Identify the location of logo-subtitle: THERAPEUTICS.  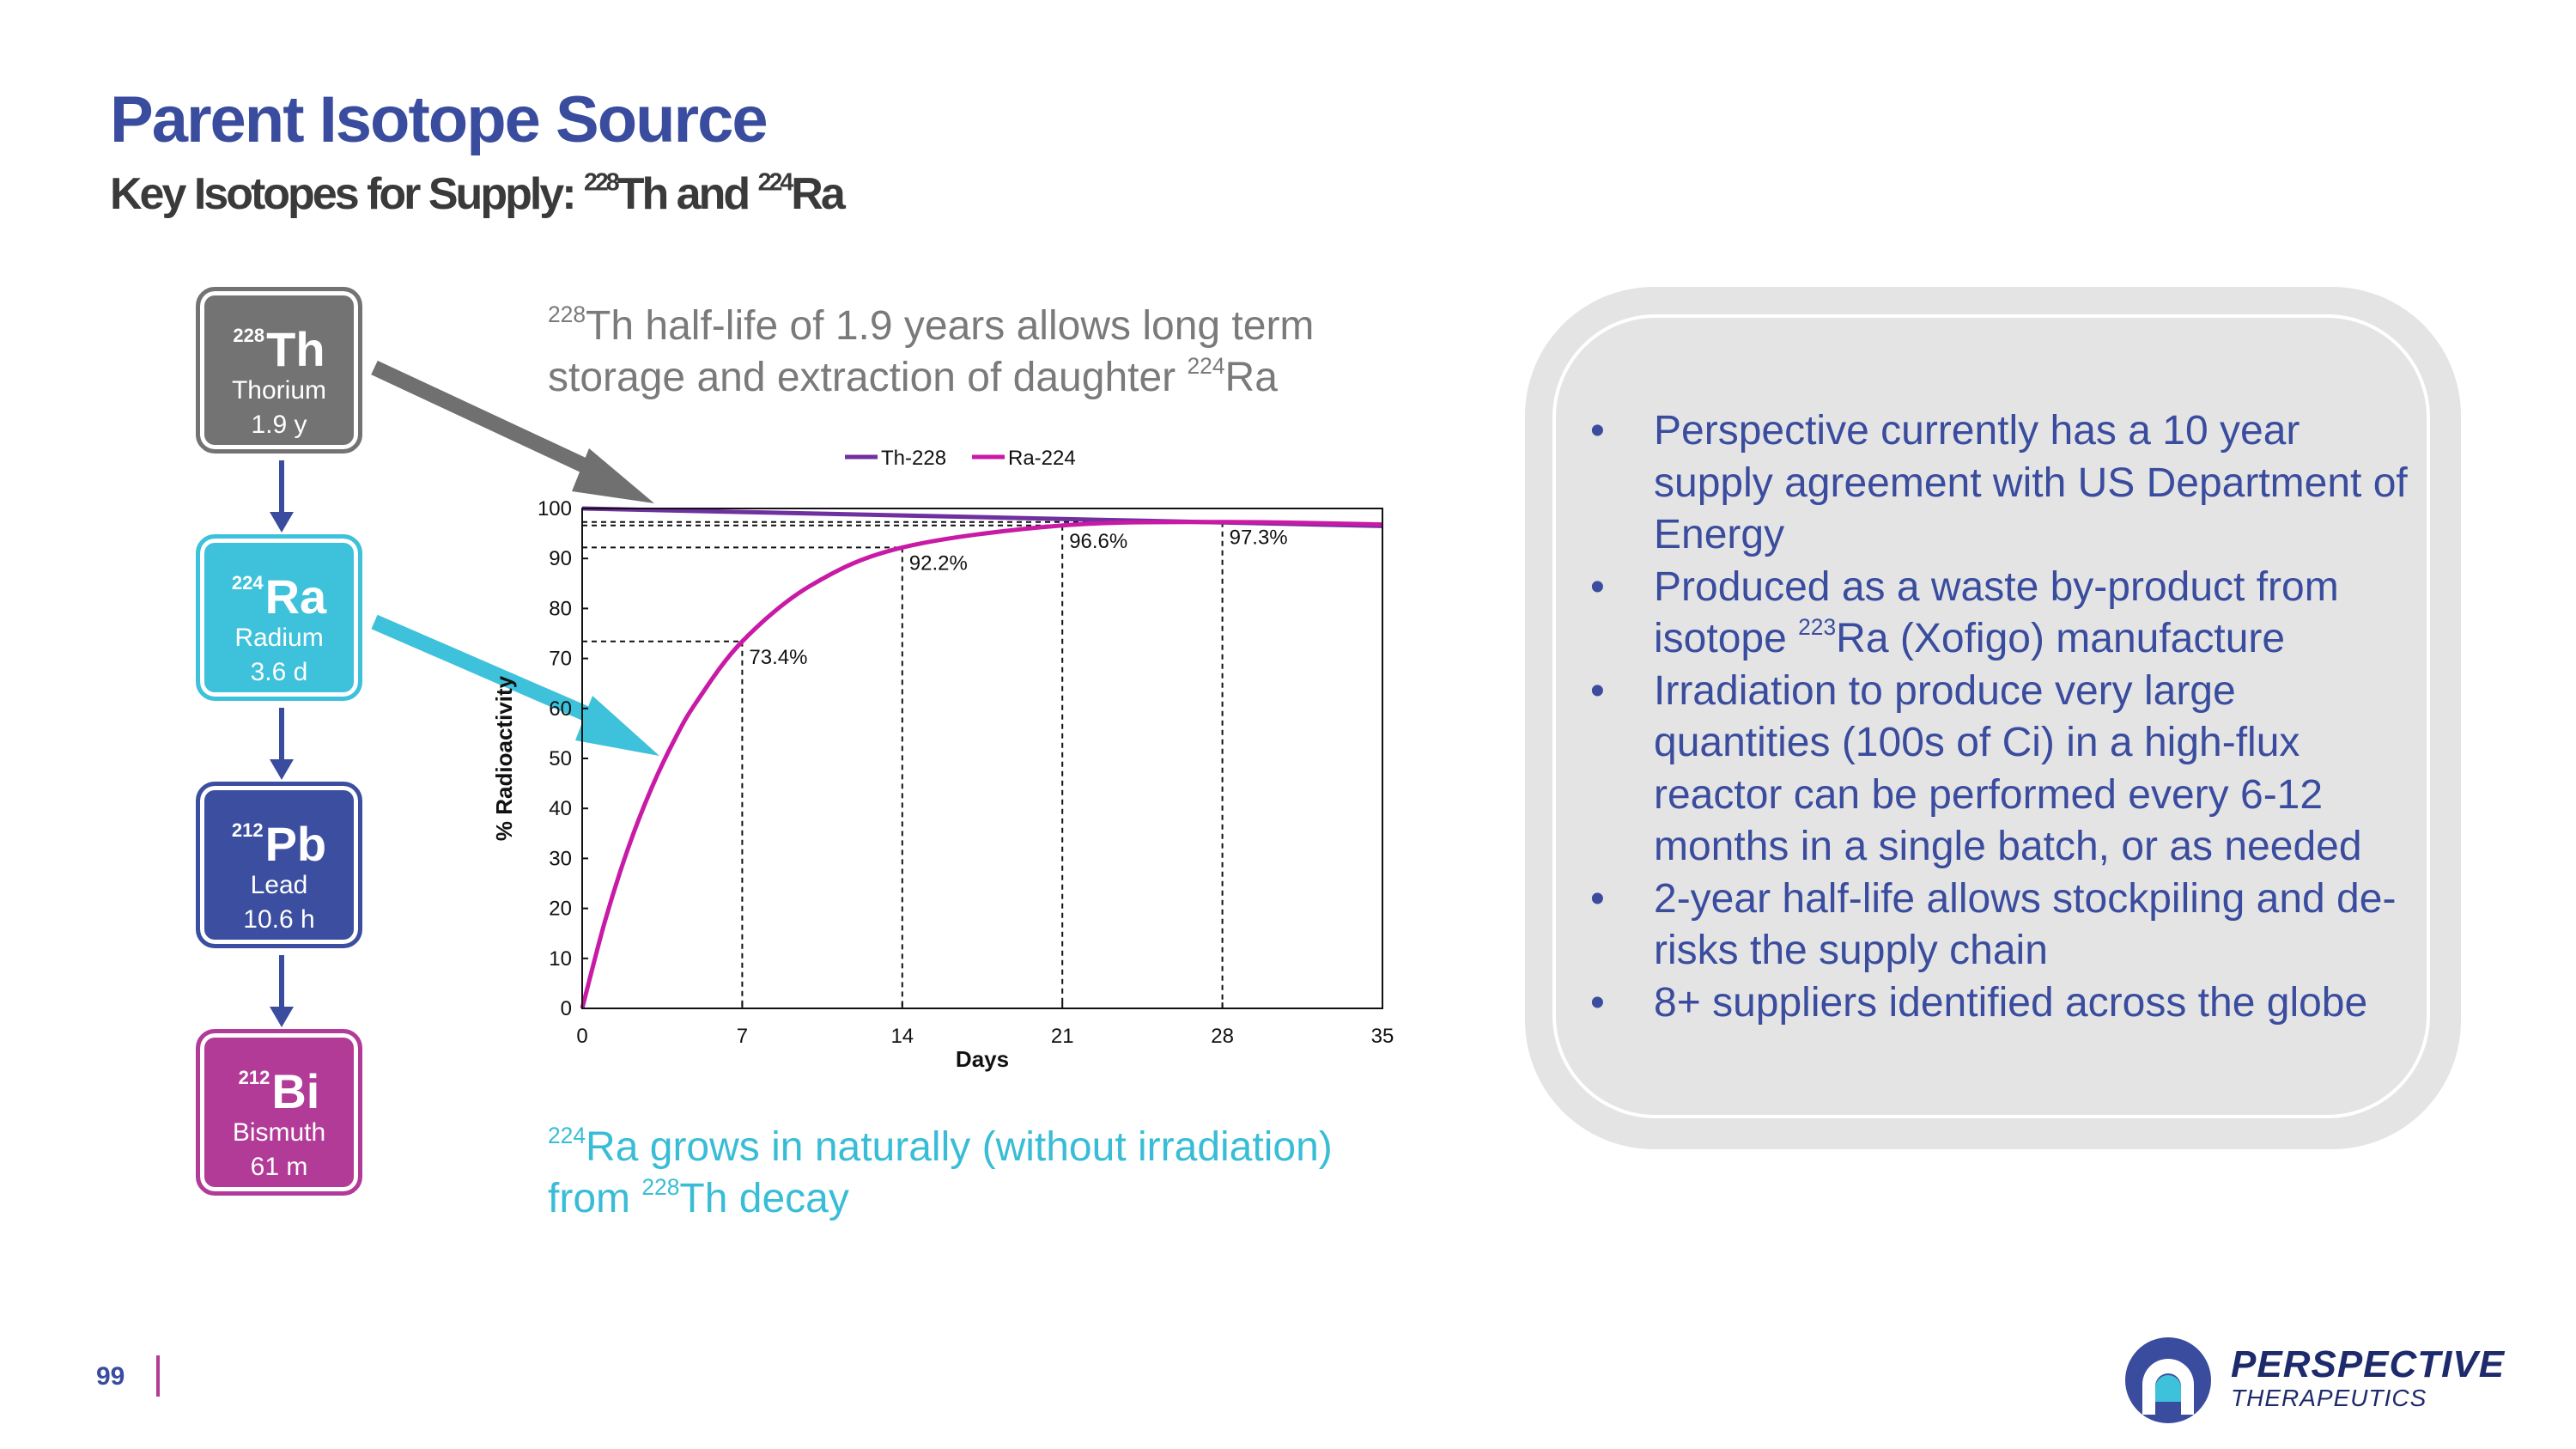
(2329, 1398).